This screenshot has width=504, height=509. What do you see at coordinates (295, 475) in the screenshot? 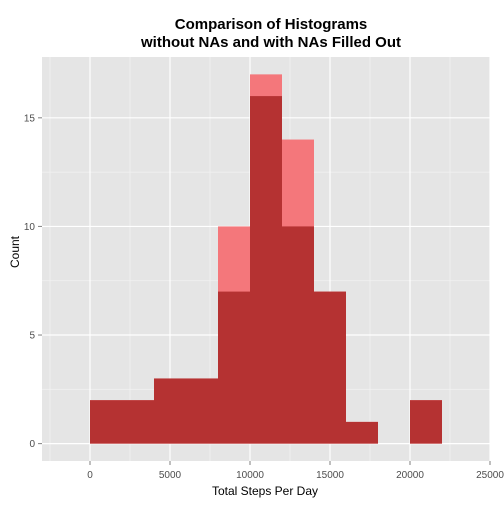
I see `x-axis-tick-labels: 0 5000 10000 15000 20000 25000` at bounding box center [295, 475].